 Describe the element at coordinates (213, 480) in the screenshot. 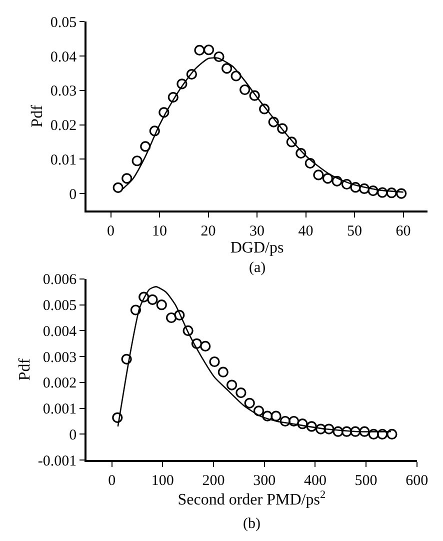

I see `x-tick-label: 200` at that location.